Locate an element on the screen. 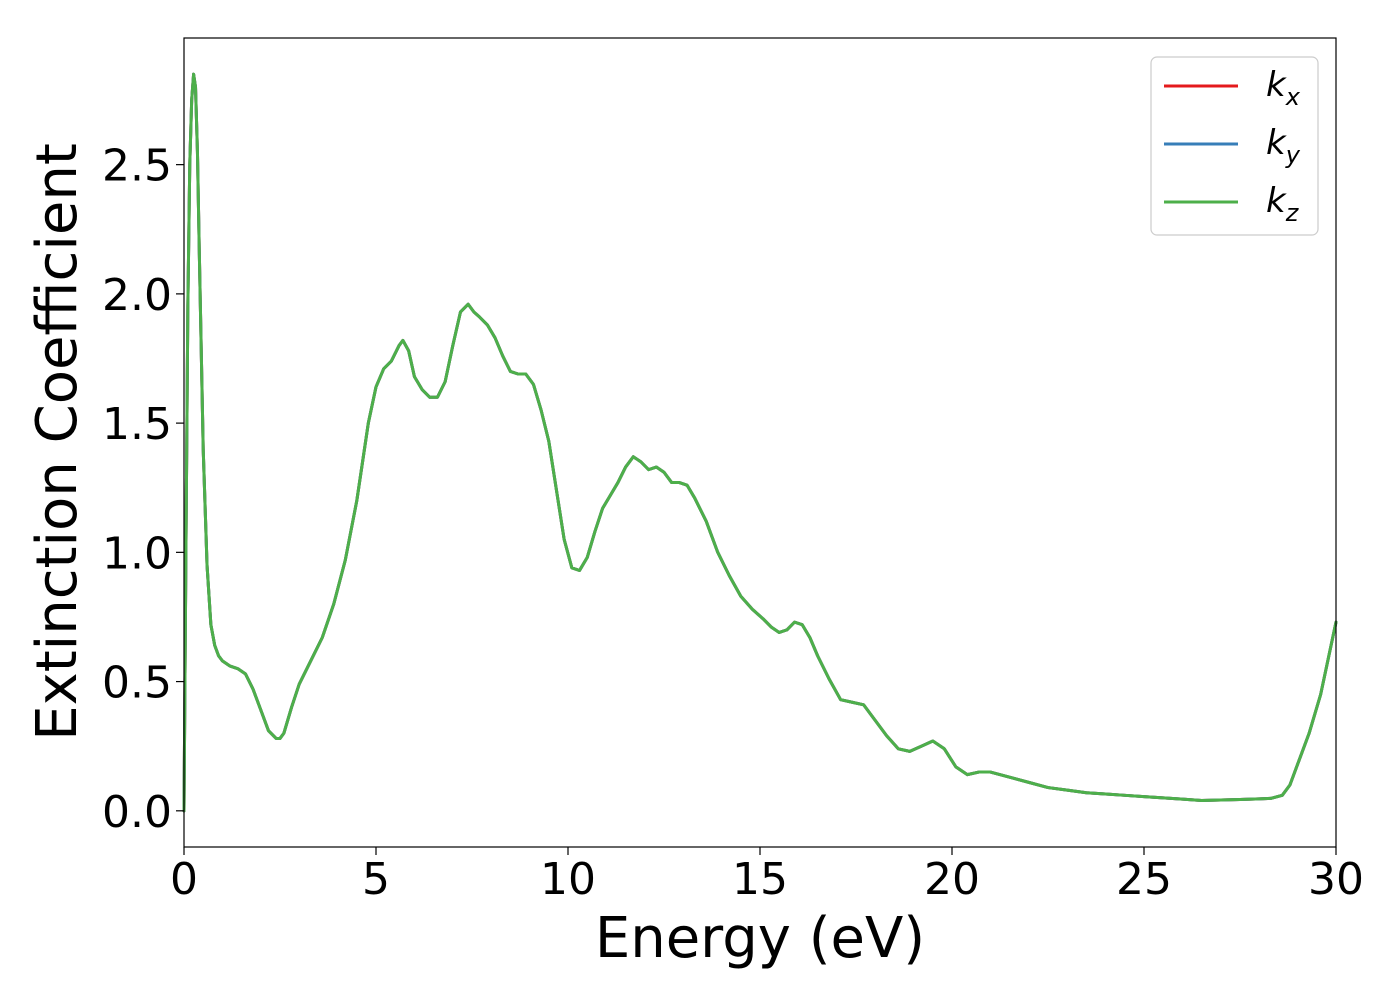 The image size is (1400, 1000). x-tick-label: 5 is located at coordinates (376, 879).